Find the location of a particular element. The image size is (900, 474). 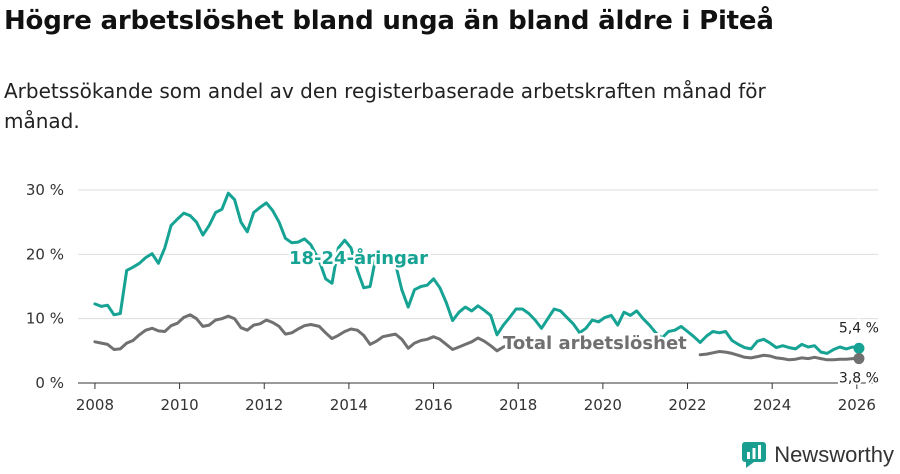

y-tick-label: 30 % is located at coordinates (45, 190).